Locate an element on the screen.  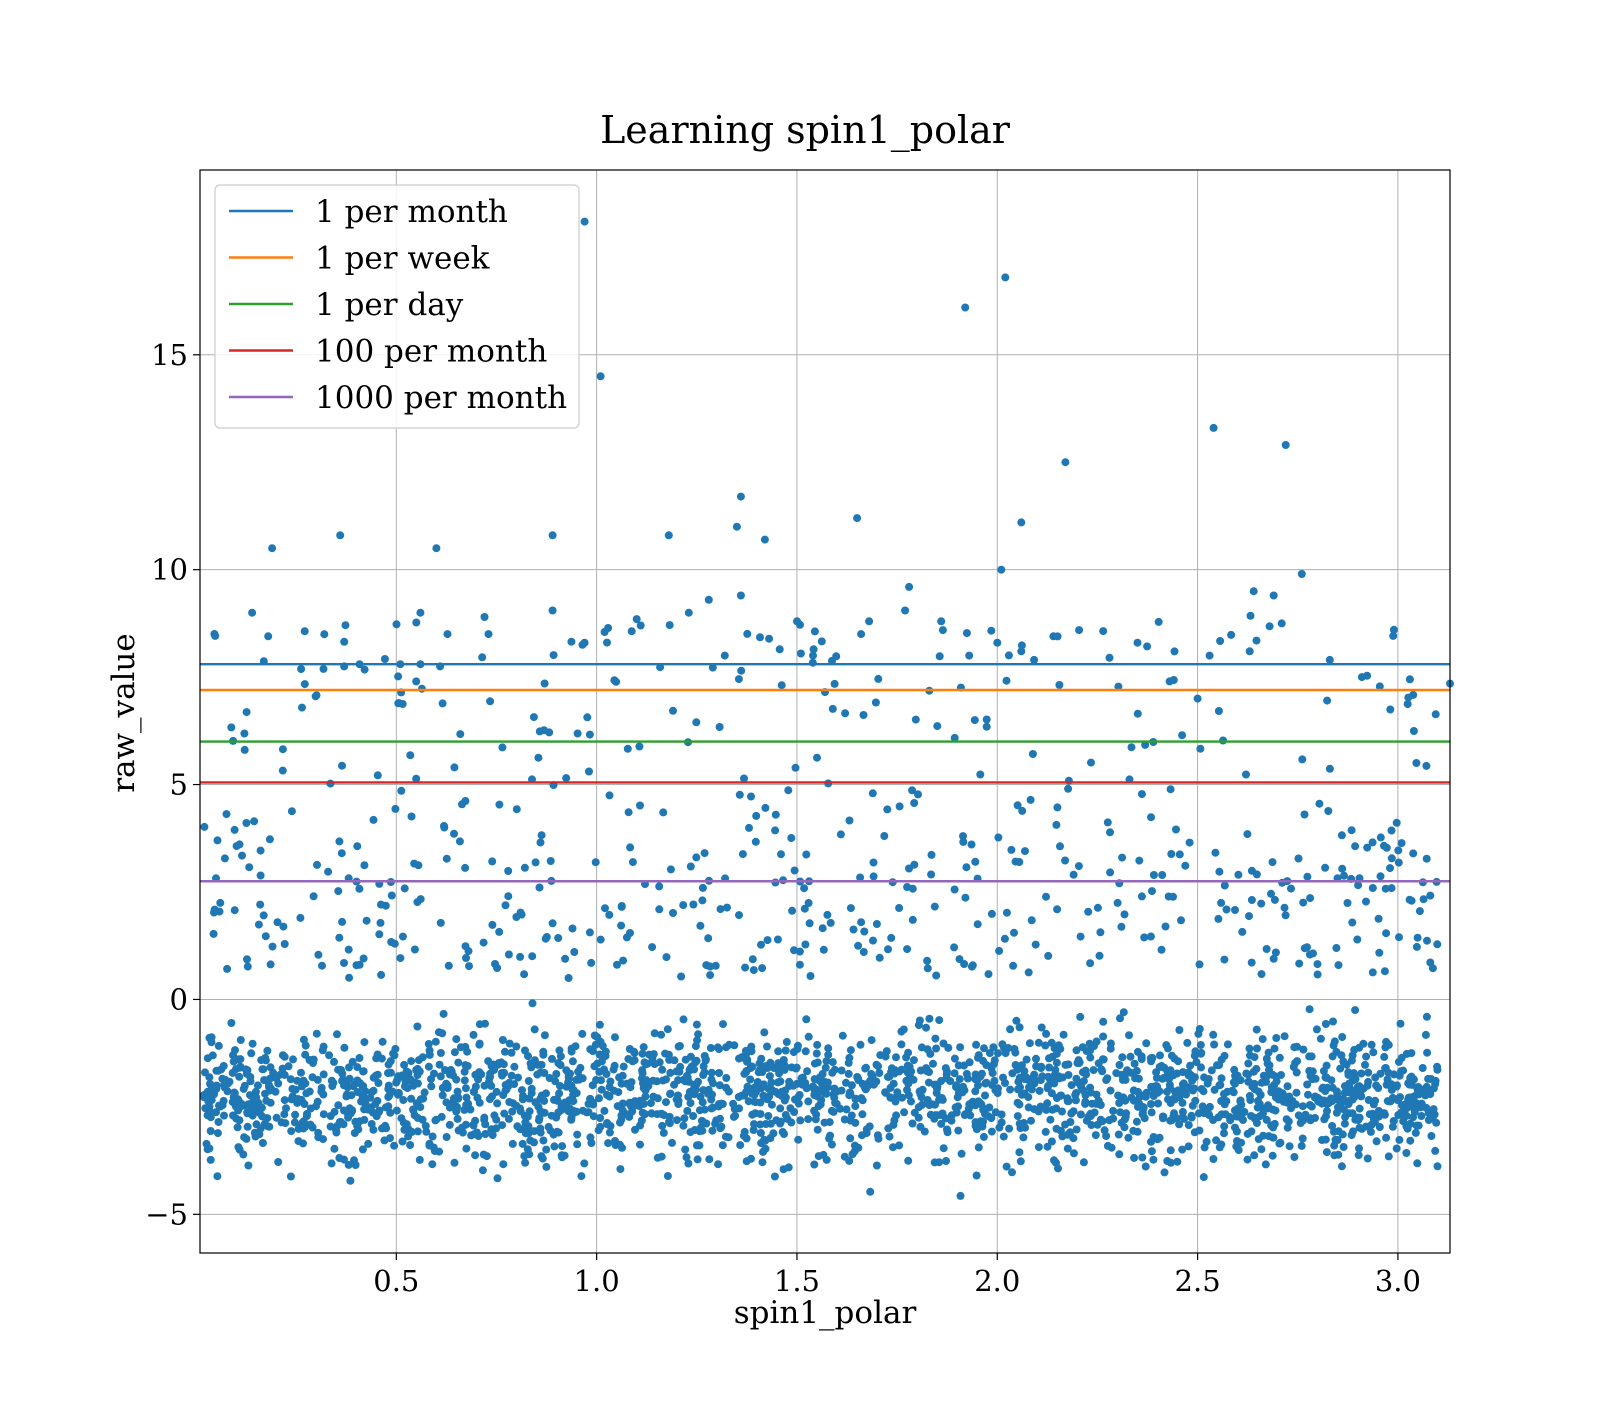
x-tick-label: 3.0 is located at coordinates (1398, 1281).